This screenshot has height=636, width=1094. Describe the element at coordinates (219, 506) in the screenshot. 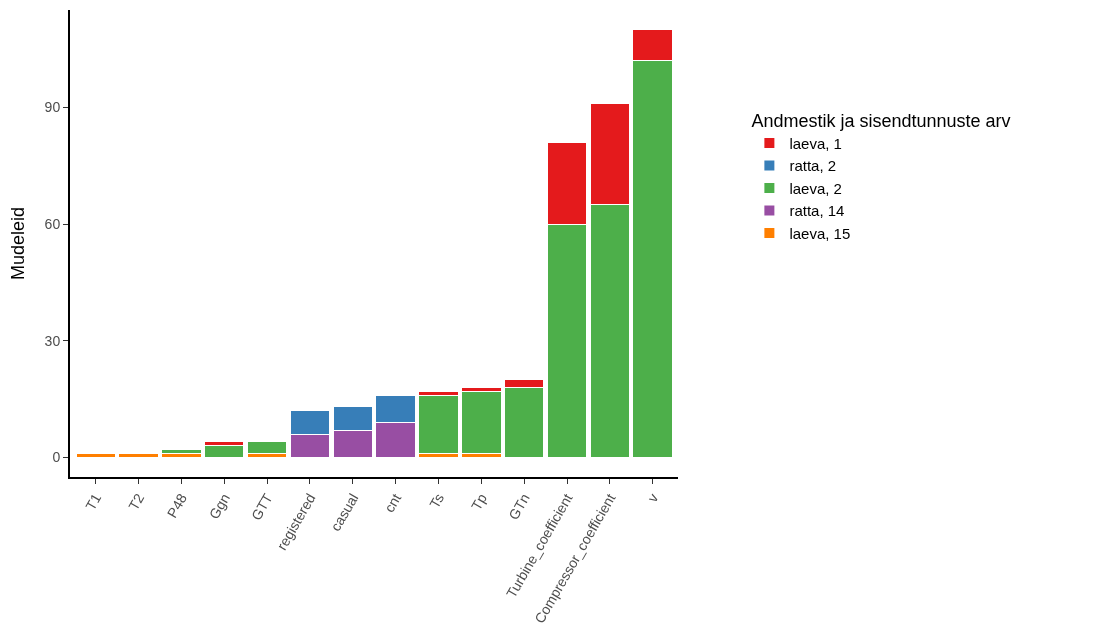

I see `x-tick-label: Ggn` at that location.